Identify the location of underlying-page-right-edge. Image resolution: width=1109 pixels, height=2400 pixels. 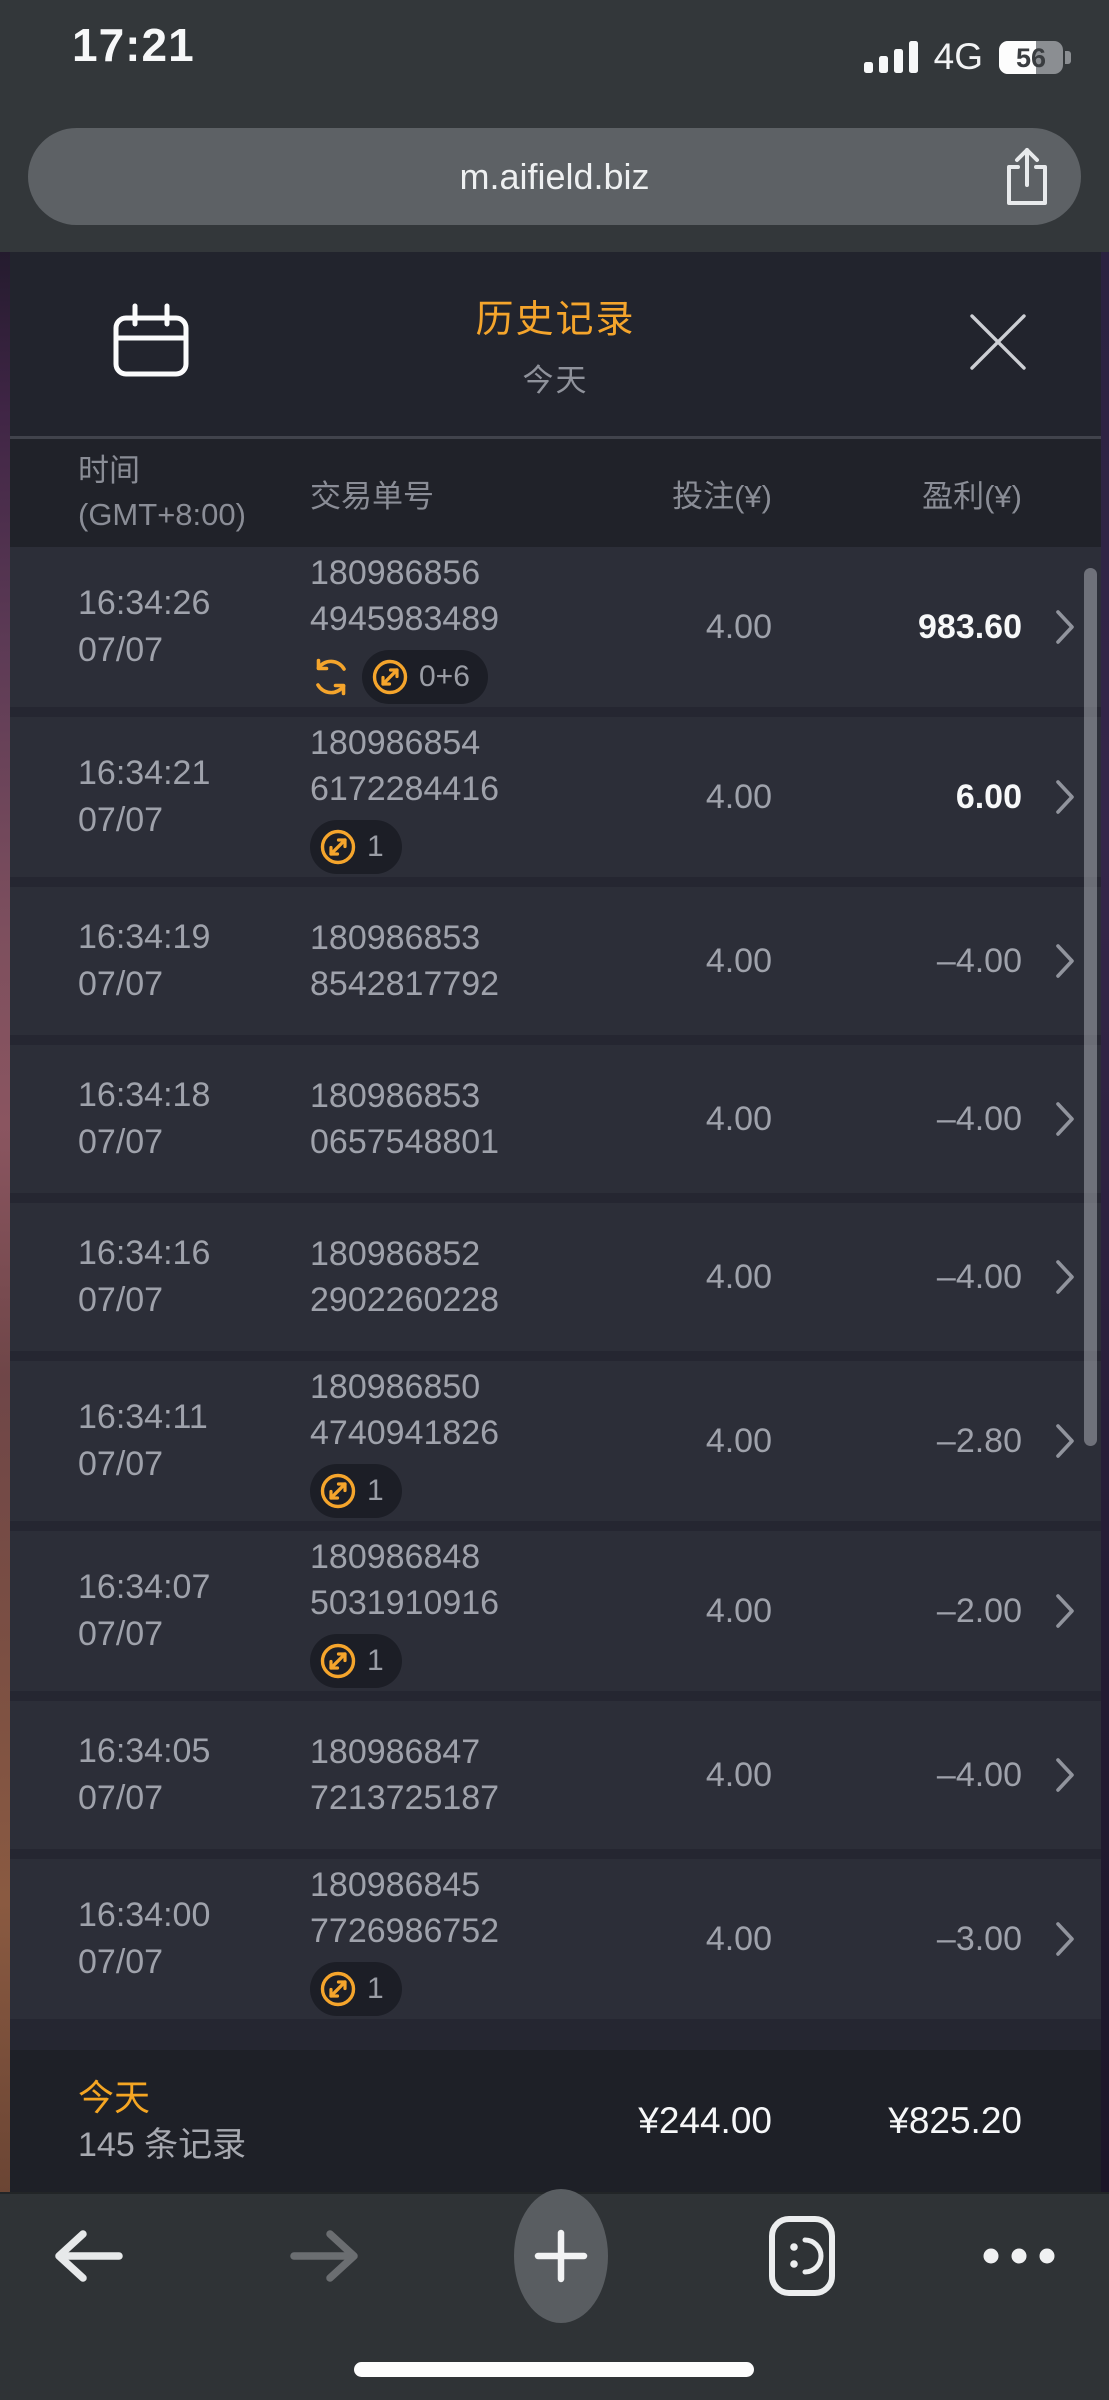
(1105, 1222).